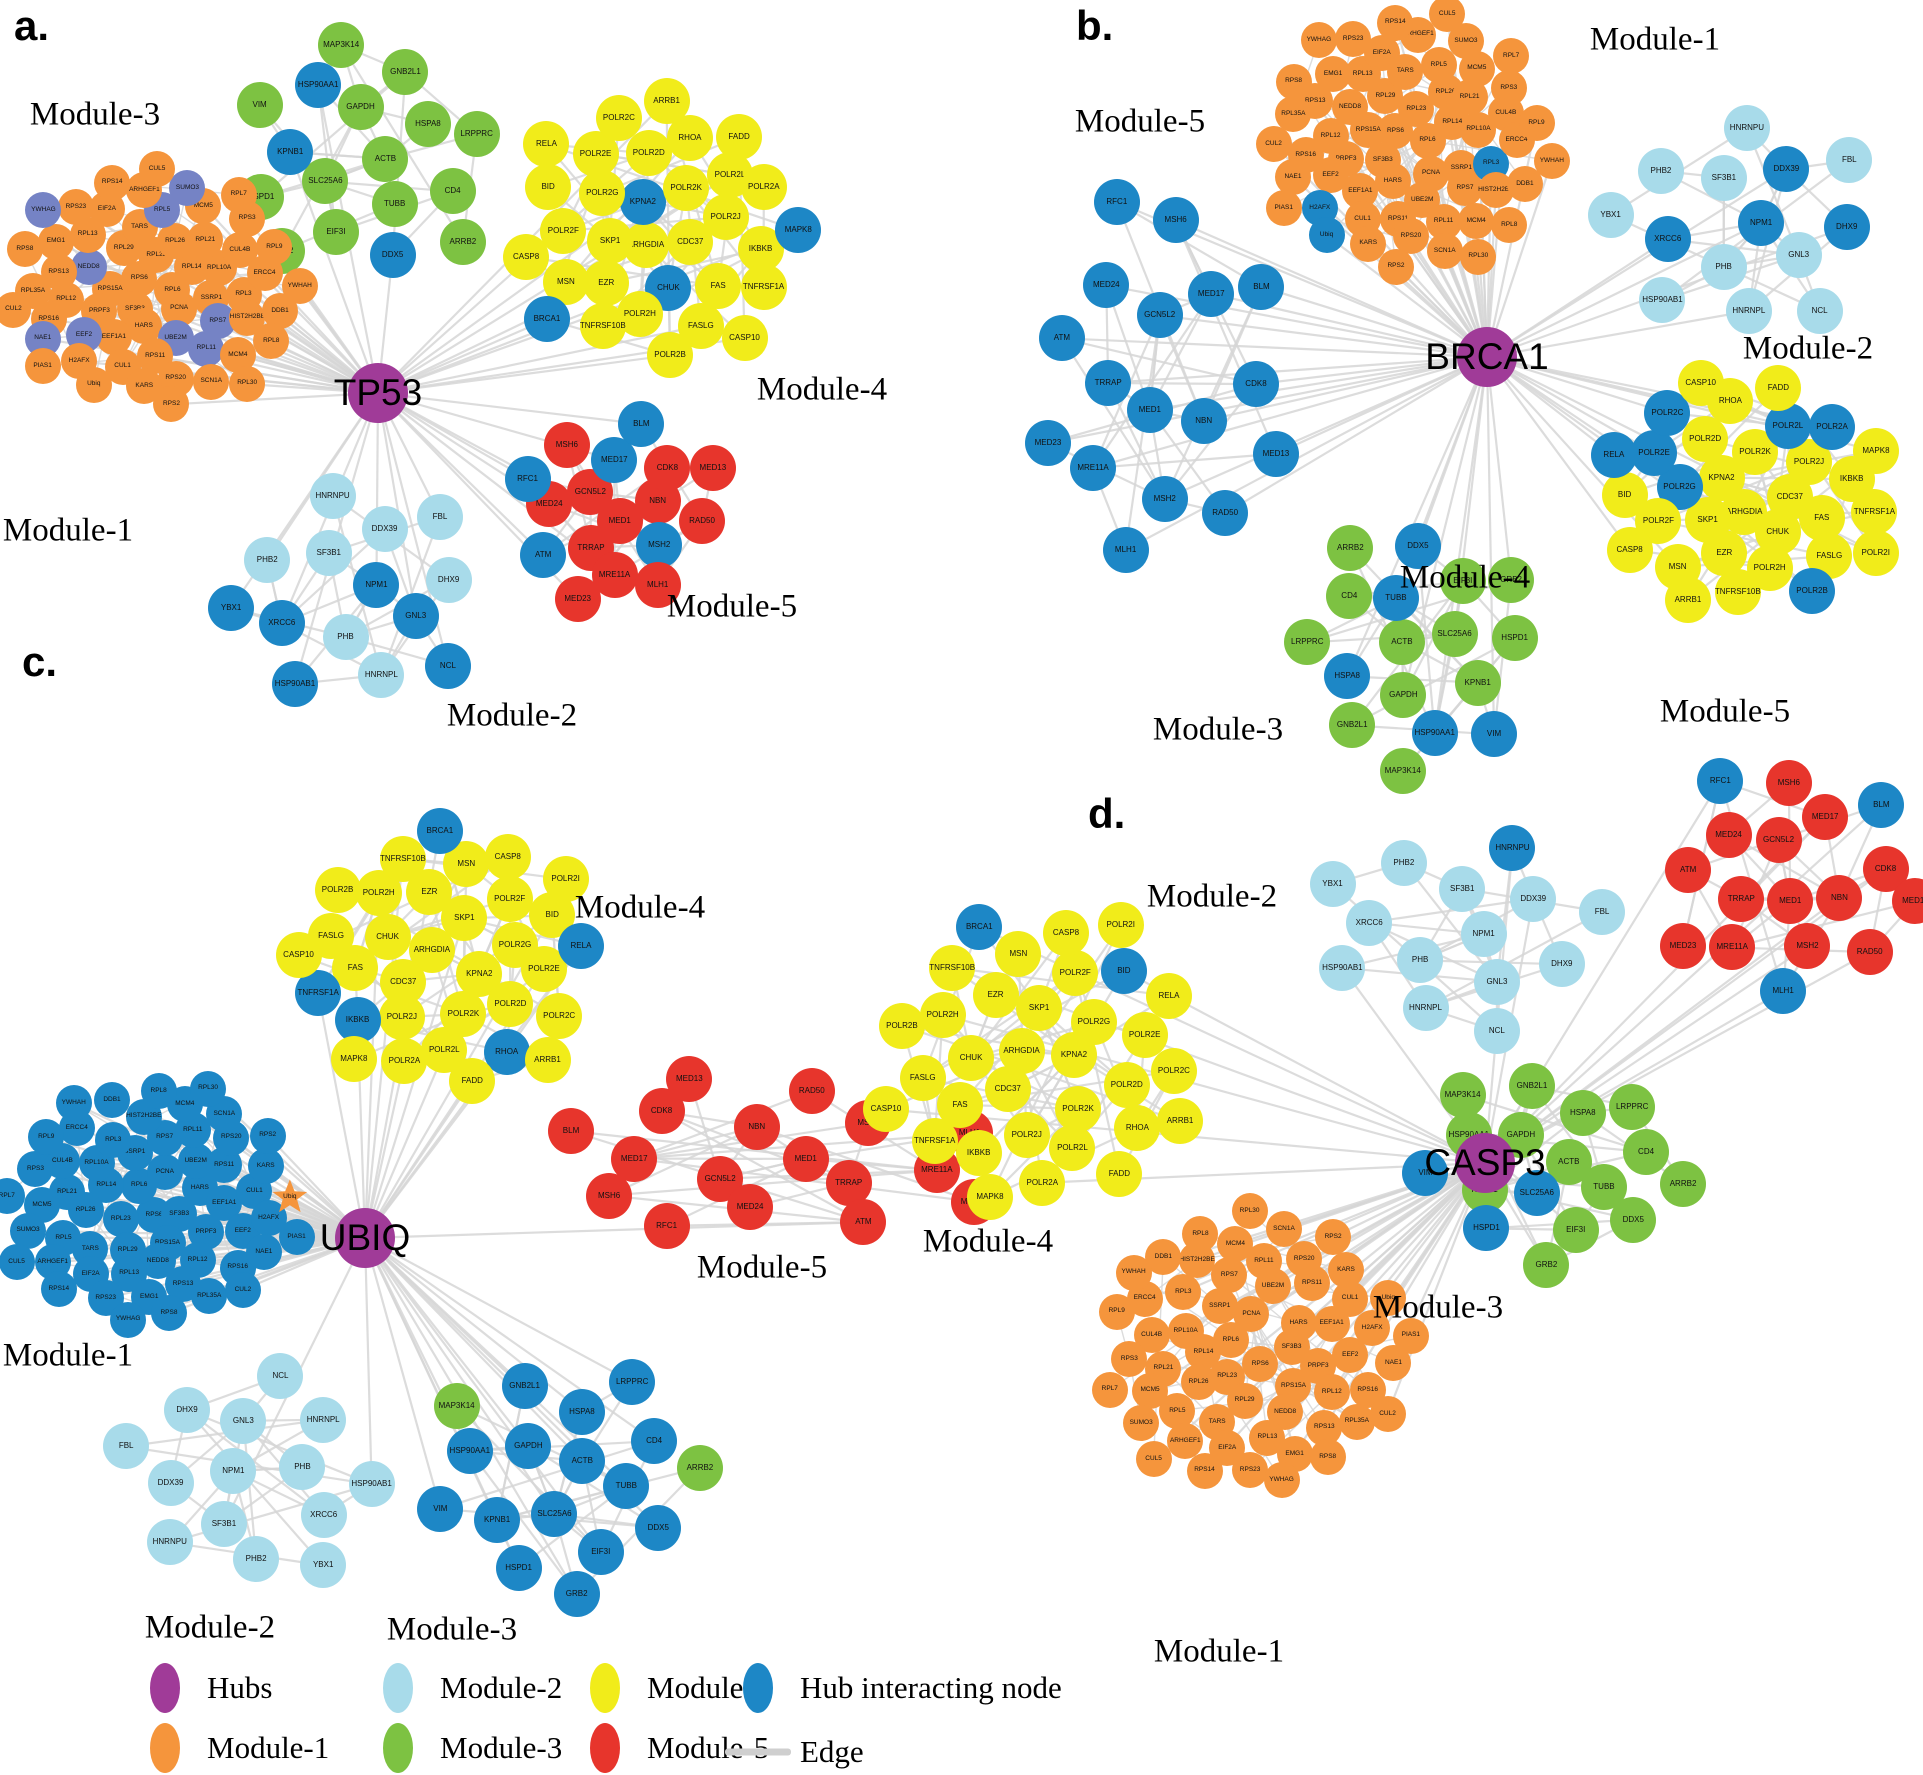 The width and height of the screenshot is (1923, 1775). Describe the element at coordinates (582, 1460) in the screenshot. I see `node-ACTB: ACTB` at that location.